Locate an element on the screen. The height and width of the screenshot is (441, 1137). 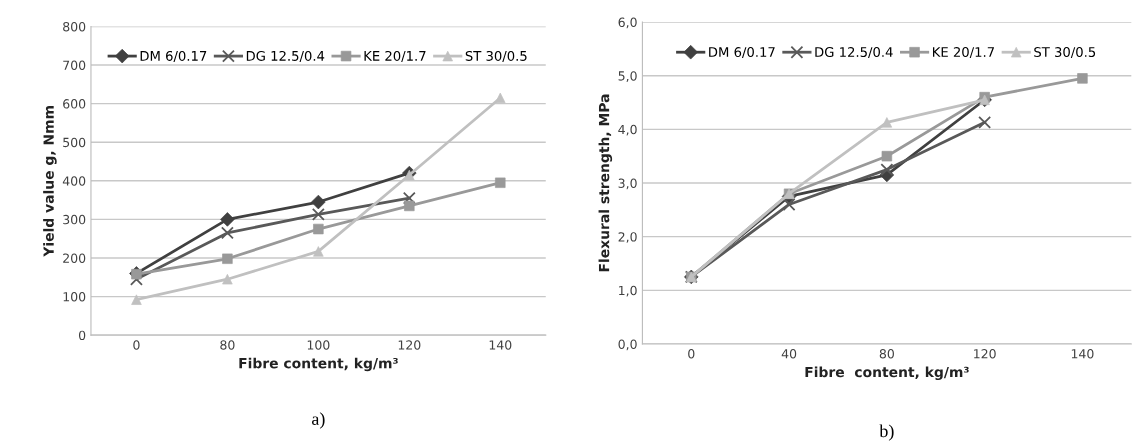
text: a) is located at coordinates (318, 420).